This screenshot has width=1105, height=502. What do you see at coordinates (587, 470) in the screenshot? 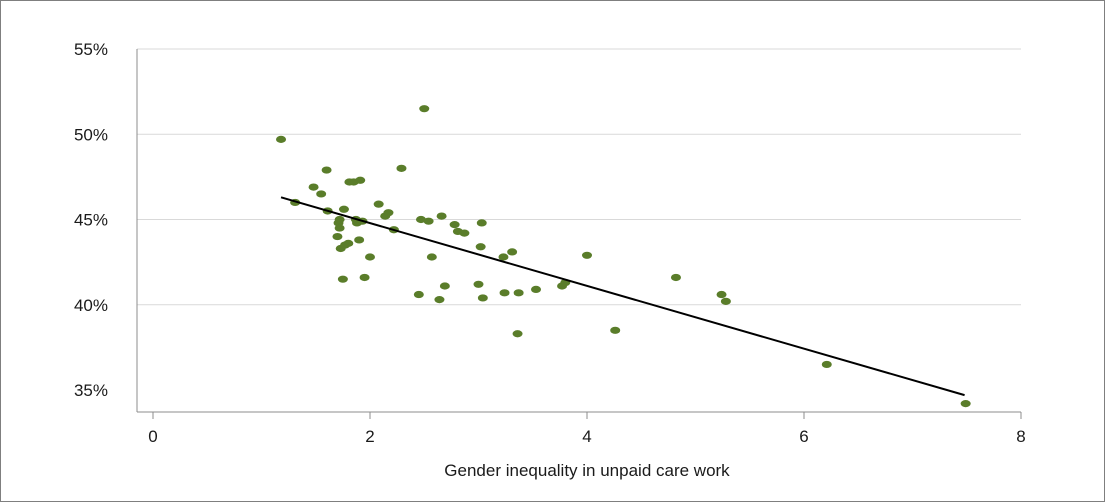
I see `x-axis-title: Gender inequality in unpaid care work` at bounding box center [587, 470].